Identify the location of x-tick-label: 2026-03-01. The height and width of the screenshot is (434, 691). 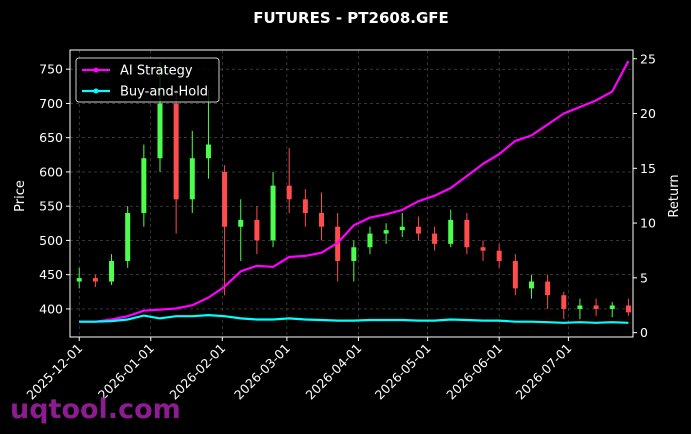
(262, 372).